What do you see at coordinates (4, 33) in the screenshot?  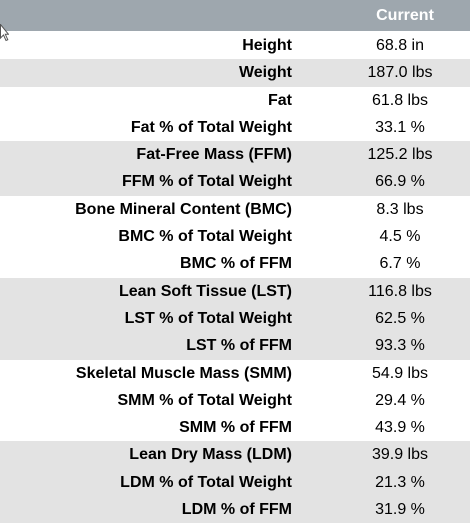 I see `mouse-pointer-icon` at bounding box center [4, 33].